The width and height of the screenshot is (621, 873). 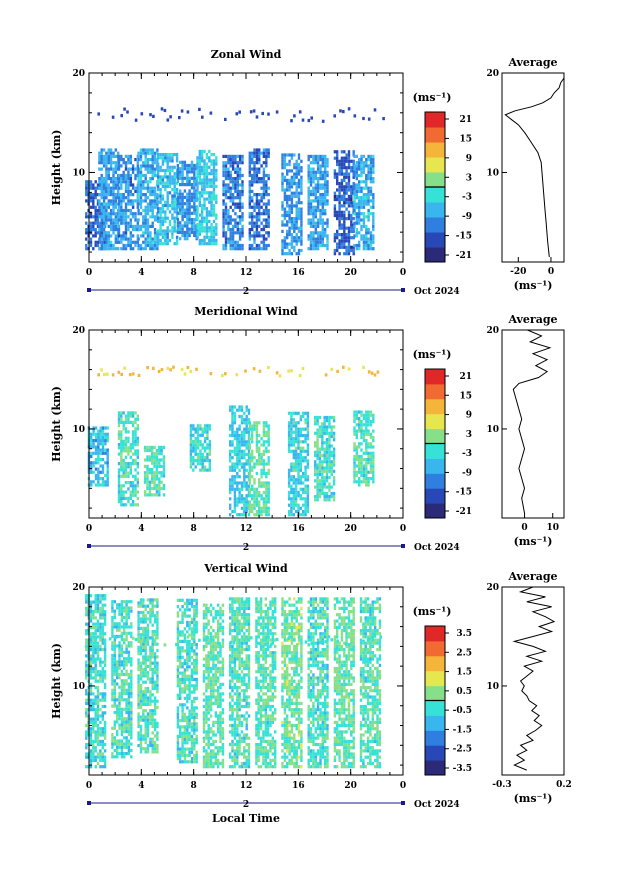 What do you see at coordinates (435, 421) in the screenshot?
I see `colorbar-swatch` at bounding box center [435, 421].